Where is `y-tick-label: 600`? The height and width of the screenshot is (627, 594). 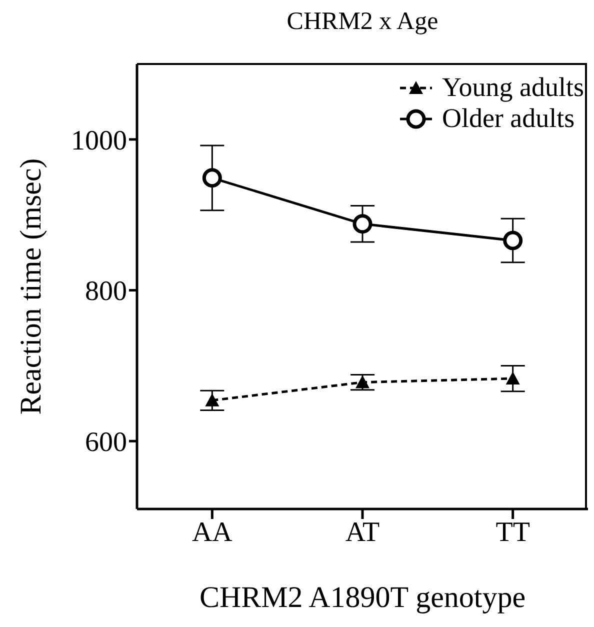
y-tick-label: 600 is located at coordinates (106, 442).